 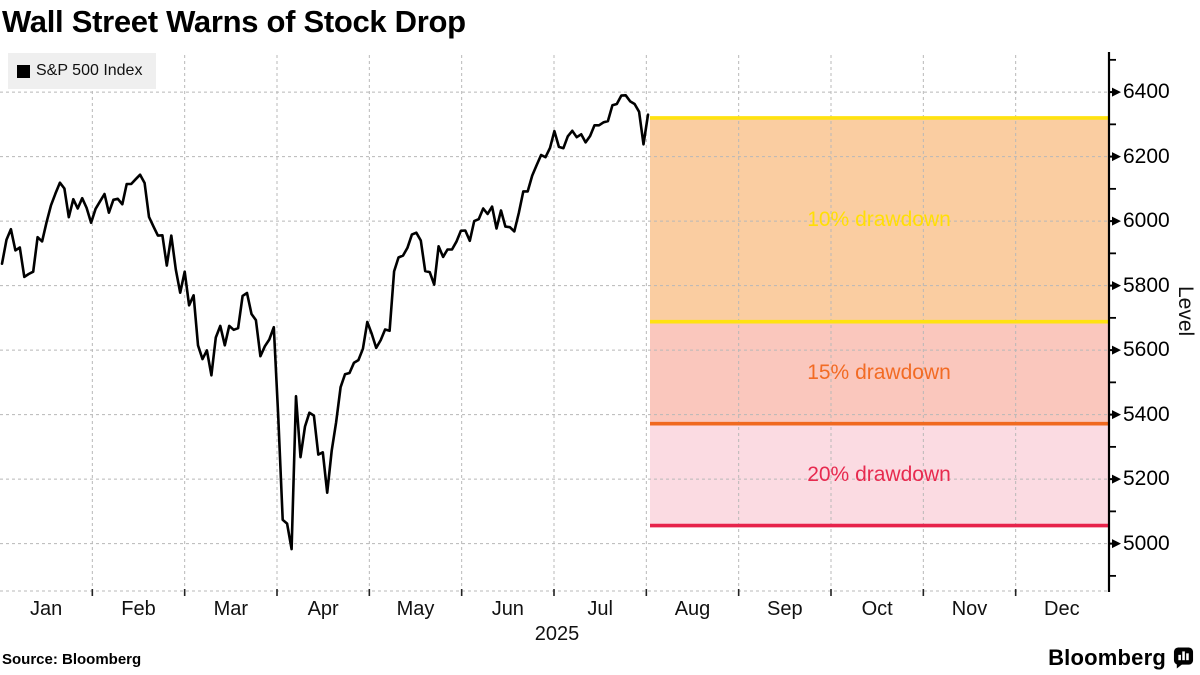 What do you see at coordinates (72, 659) in the screenshot?
I see `source-note: Source: Bloomberg` at bounding box center [72, 659].